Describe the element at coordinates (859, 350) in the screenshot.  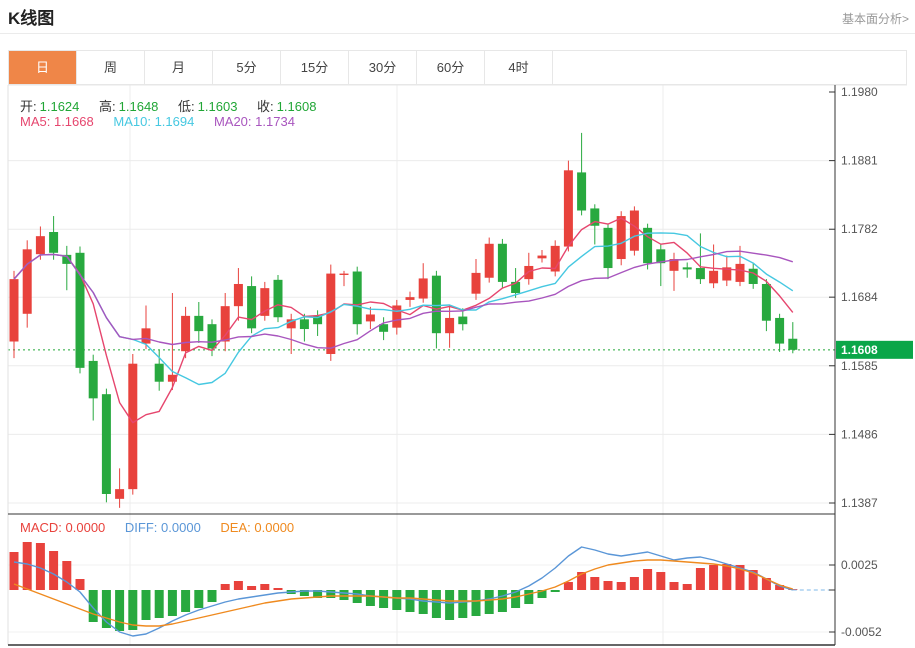
I see `svg-text: 1.1608` at that location.